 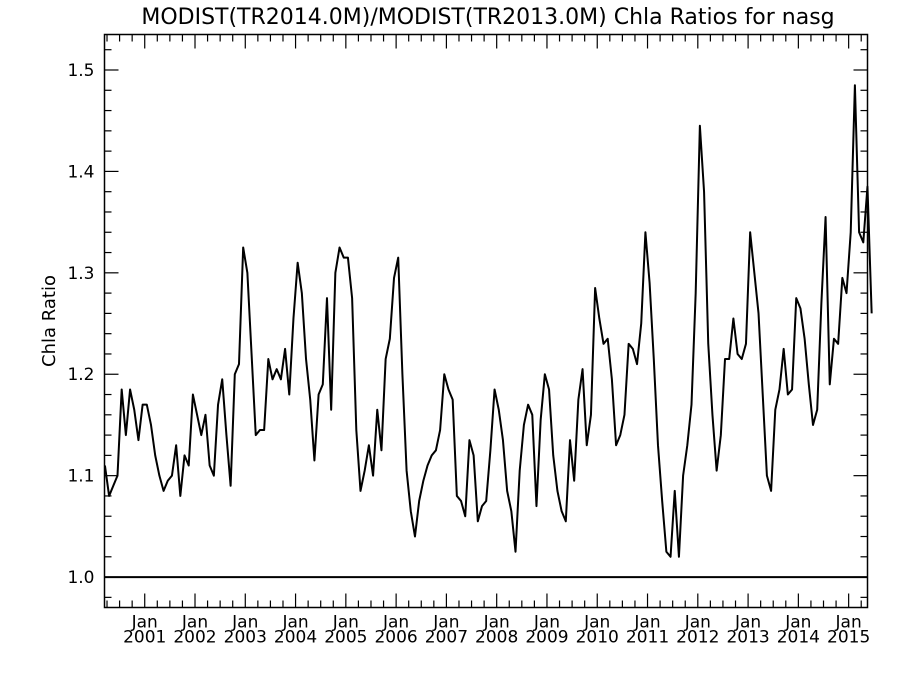 What do you see at coordinates (345, 638) in the screenshot?
I see `x-tick-year-label: 2005` at bounding box center [345, 638].